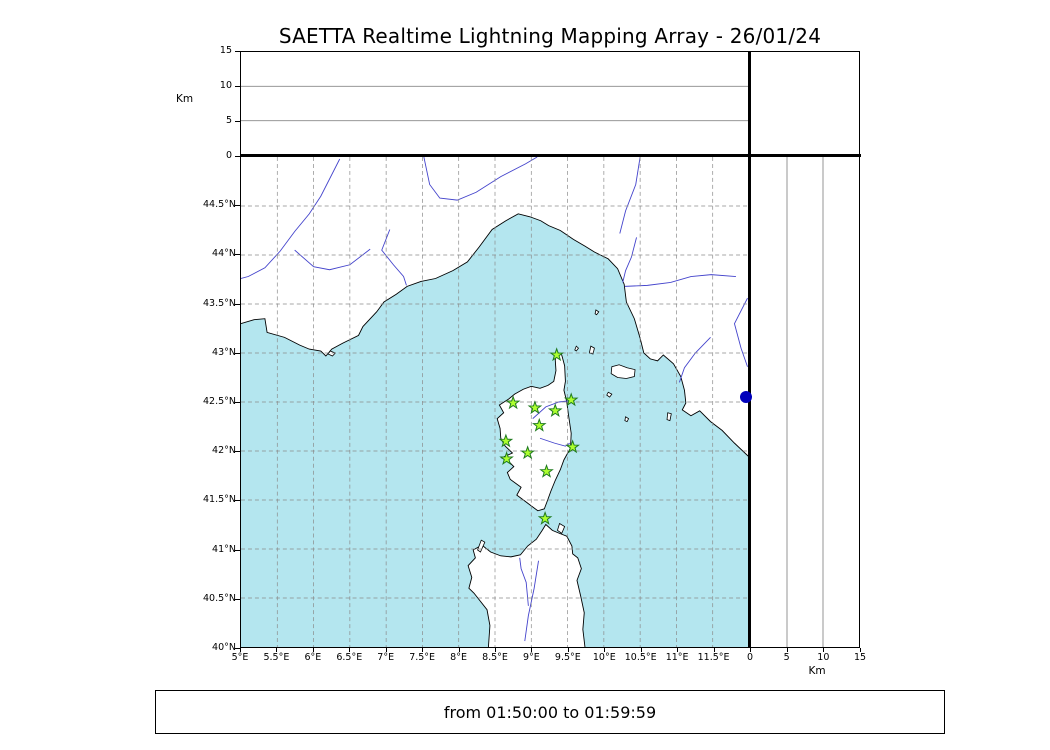  Describe the element at coordinates (219, 598) in the screenshot. I see `lat-tick-label: 40.5°N` at that location.